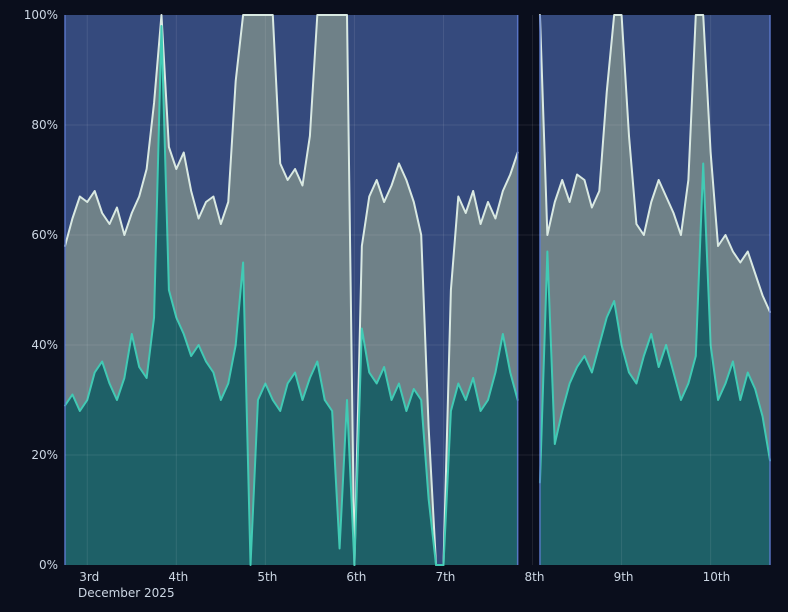 The width and height of the screenshot is (788, 612). Describe the element at coordinates (624, 577) in the screenshot. I see `x-tick-label: 9th` at that location.